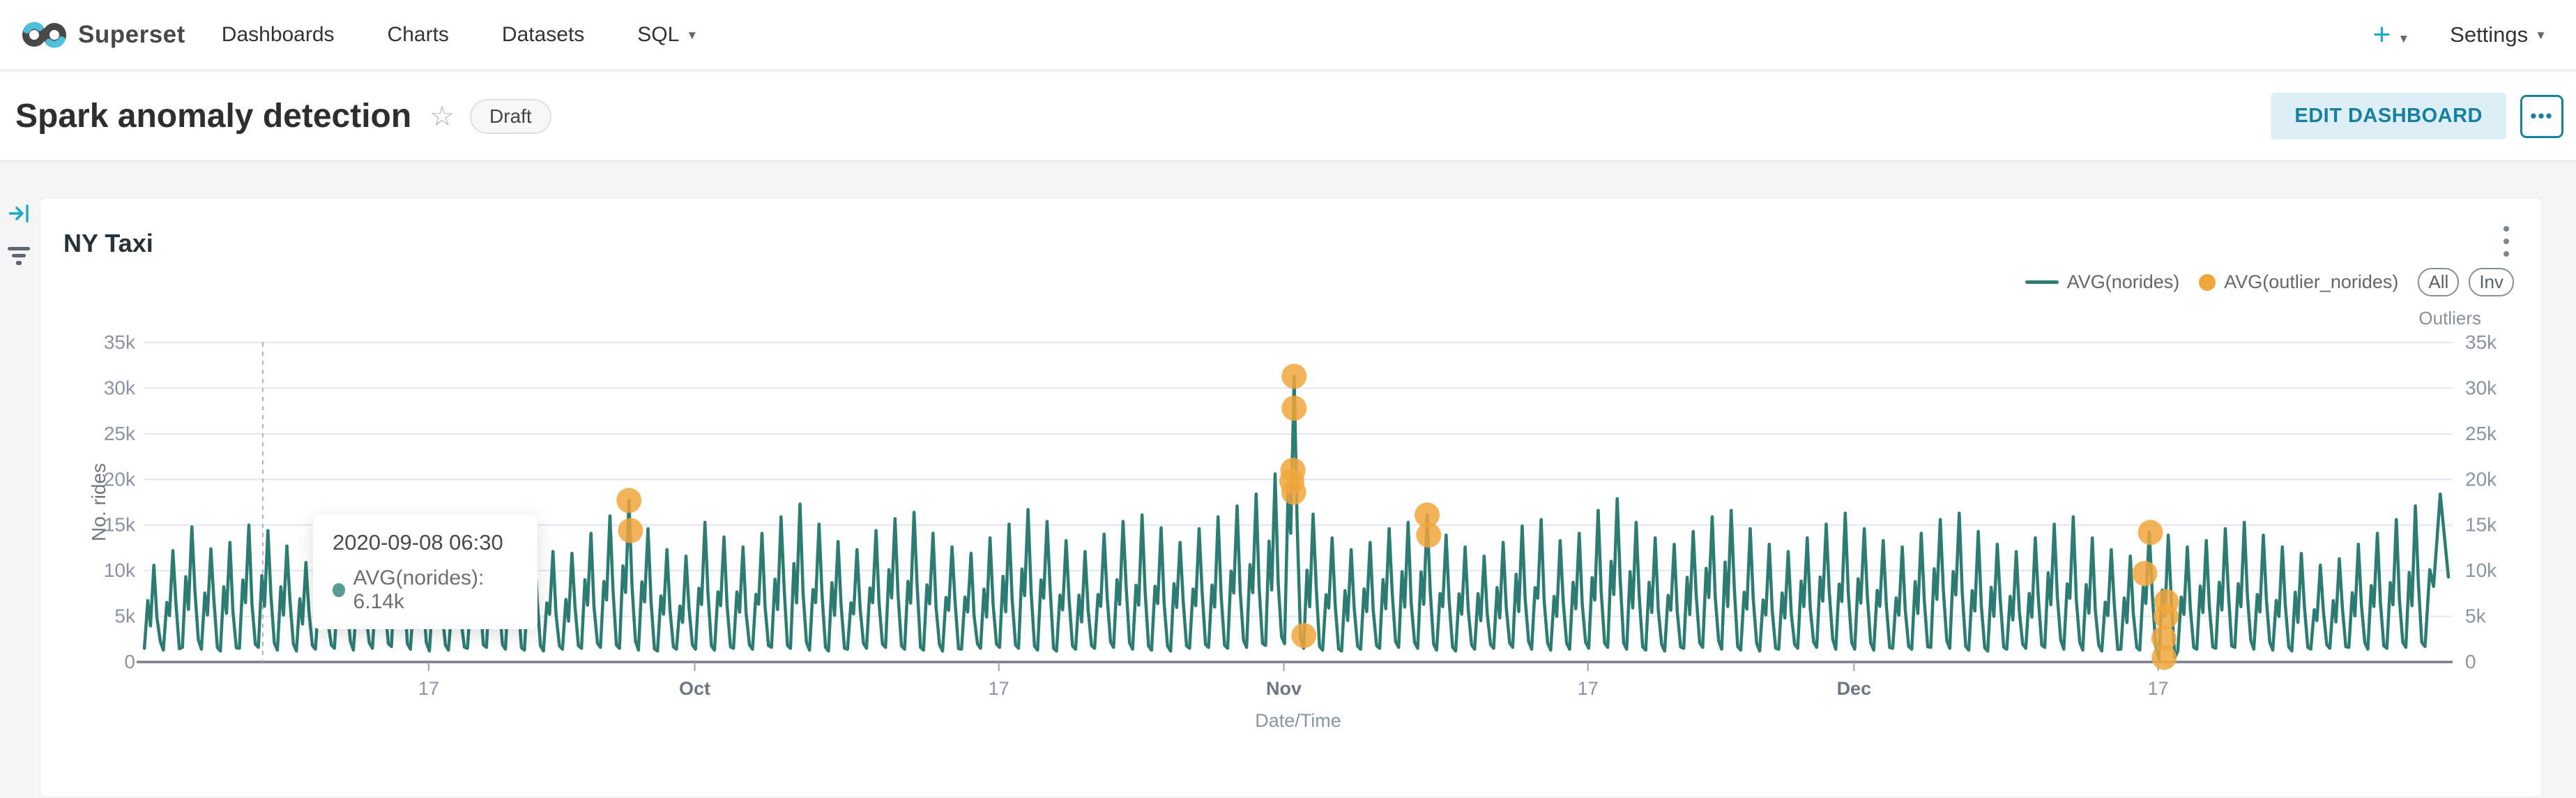  Describe the element at coordinates (2123, 281) in the screenshot. I see `legend-label: AVG(norides)` at that location.